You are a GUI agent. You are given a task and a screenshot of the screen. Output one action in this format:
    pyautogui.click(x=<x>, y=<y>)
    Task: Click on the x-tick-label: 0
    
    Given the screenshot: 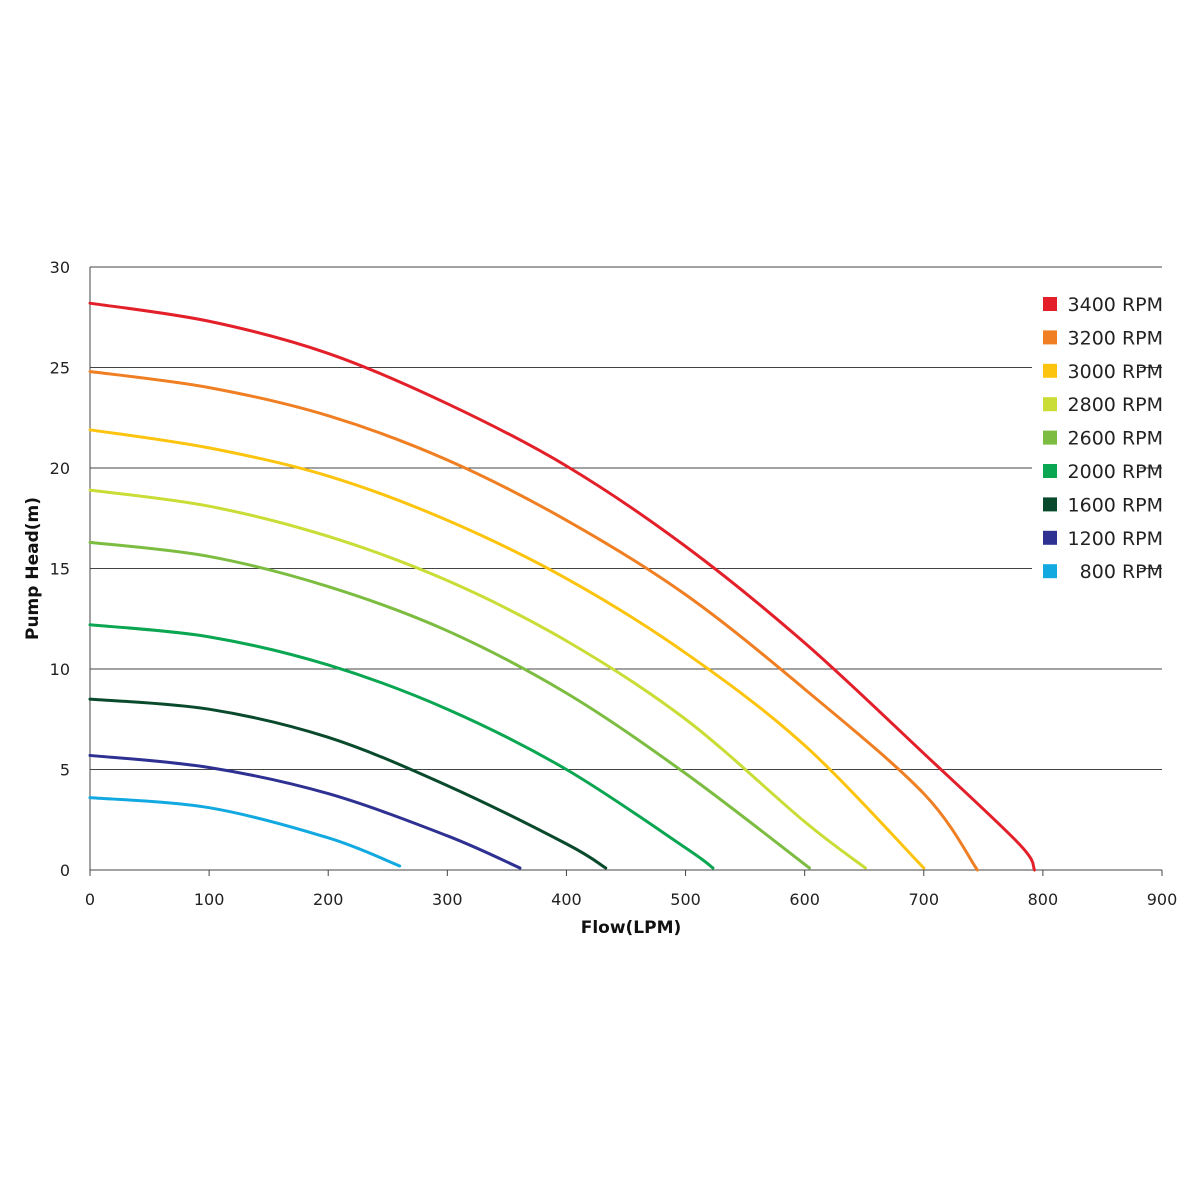 What is the action you would take?
    pyautogui.click(x=90, y=899)
    